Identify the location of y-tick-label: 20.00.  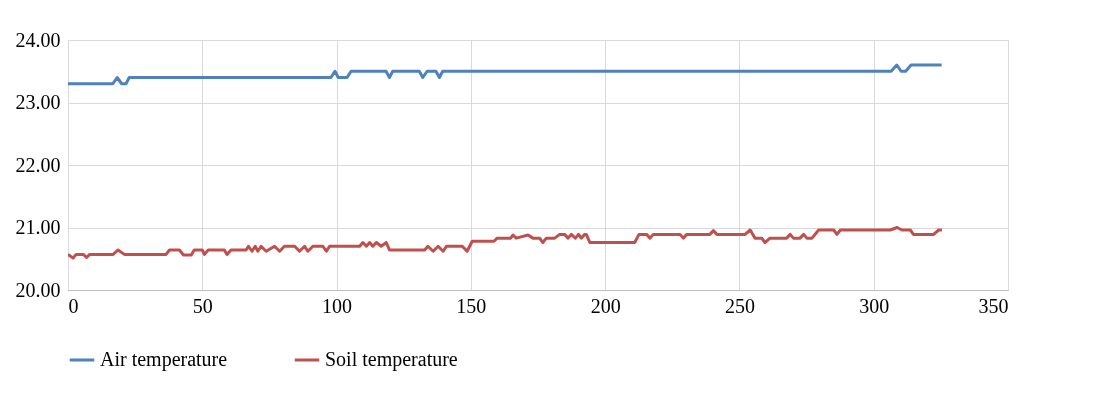
(38, 289).